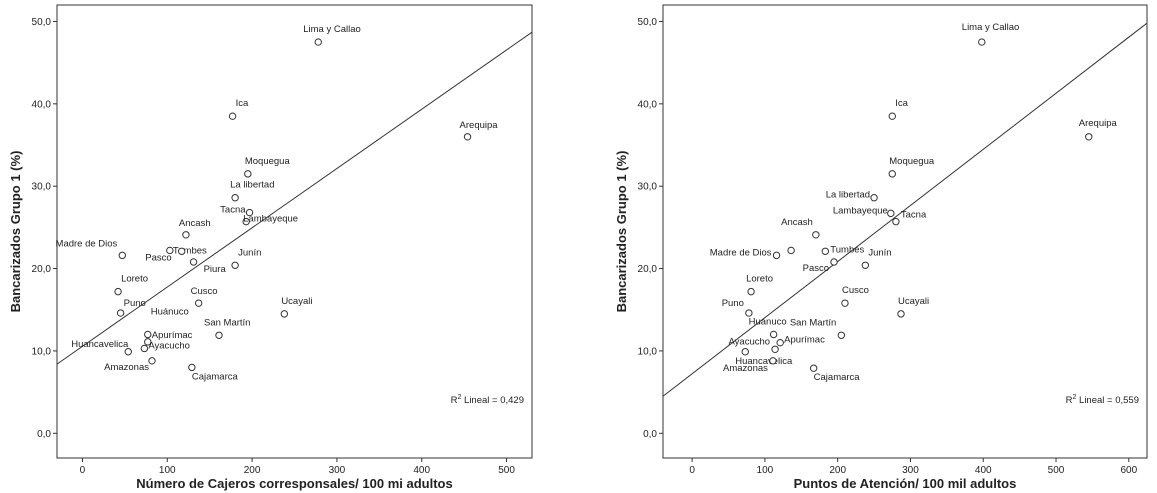 This screenshot has height=493, width=1157. What do you see at coordinates (421, 470) in the screenshot?
I see `x-tick-label: 400` at bounding box center [421, 470].